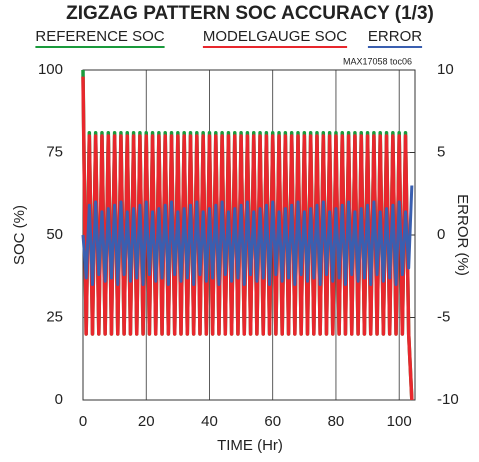  I want to click on y2-tick-label: 10, so click(445, 69).